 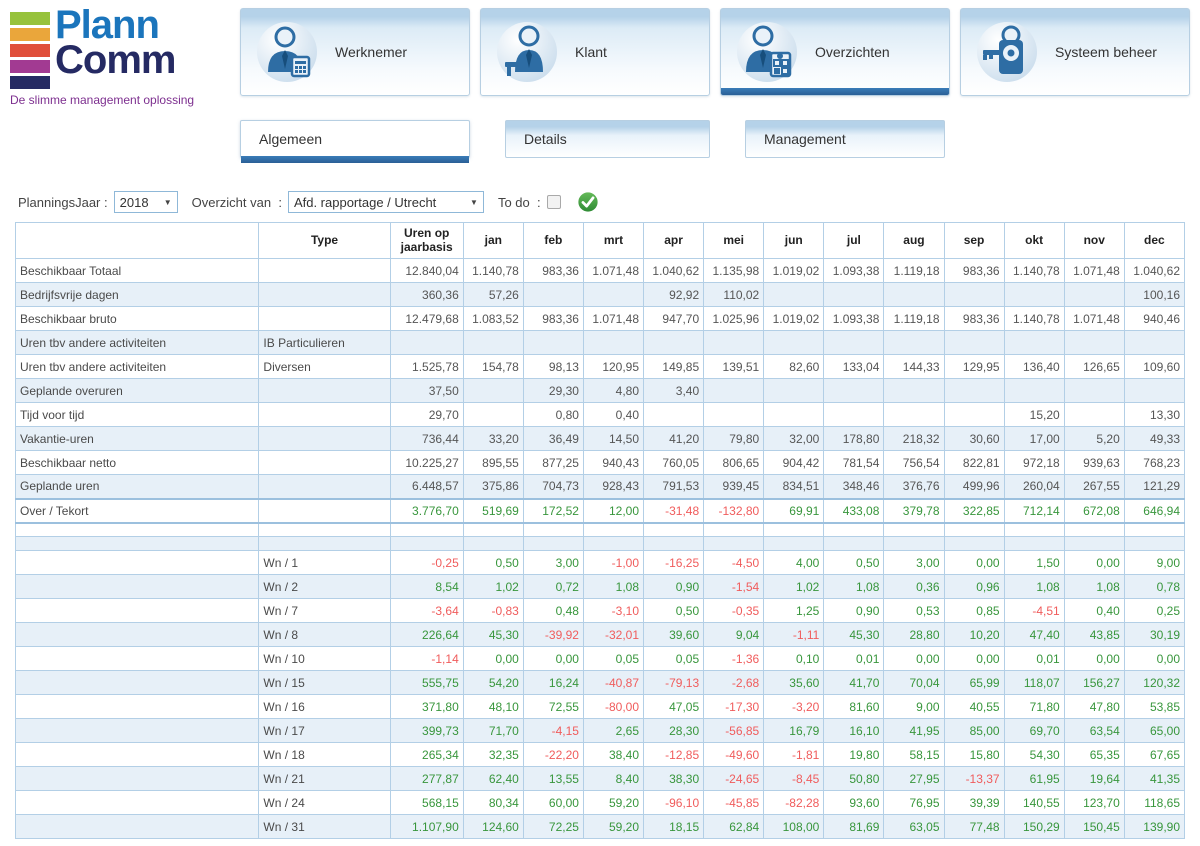 I want to click on value-cell: 16,10, so click(x=854, y=730).